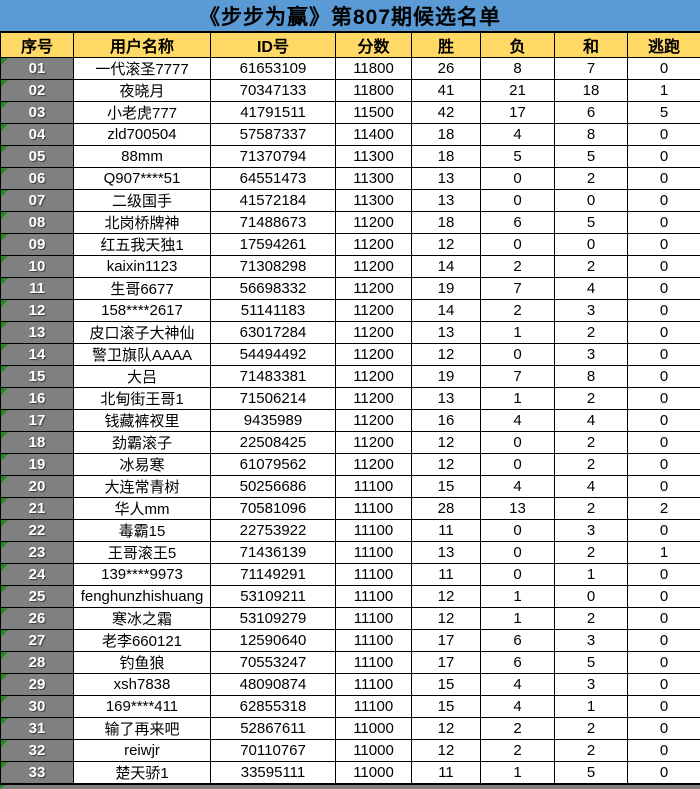 This screenshot has height=789, width=700. I want to click on row-number-cell: 09, so click(37, 245).